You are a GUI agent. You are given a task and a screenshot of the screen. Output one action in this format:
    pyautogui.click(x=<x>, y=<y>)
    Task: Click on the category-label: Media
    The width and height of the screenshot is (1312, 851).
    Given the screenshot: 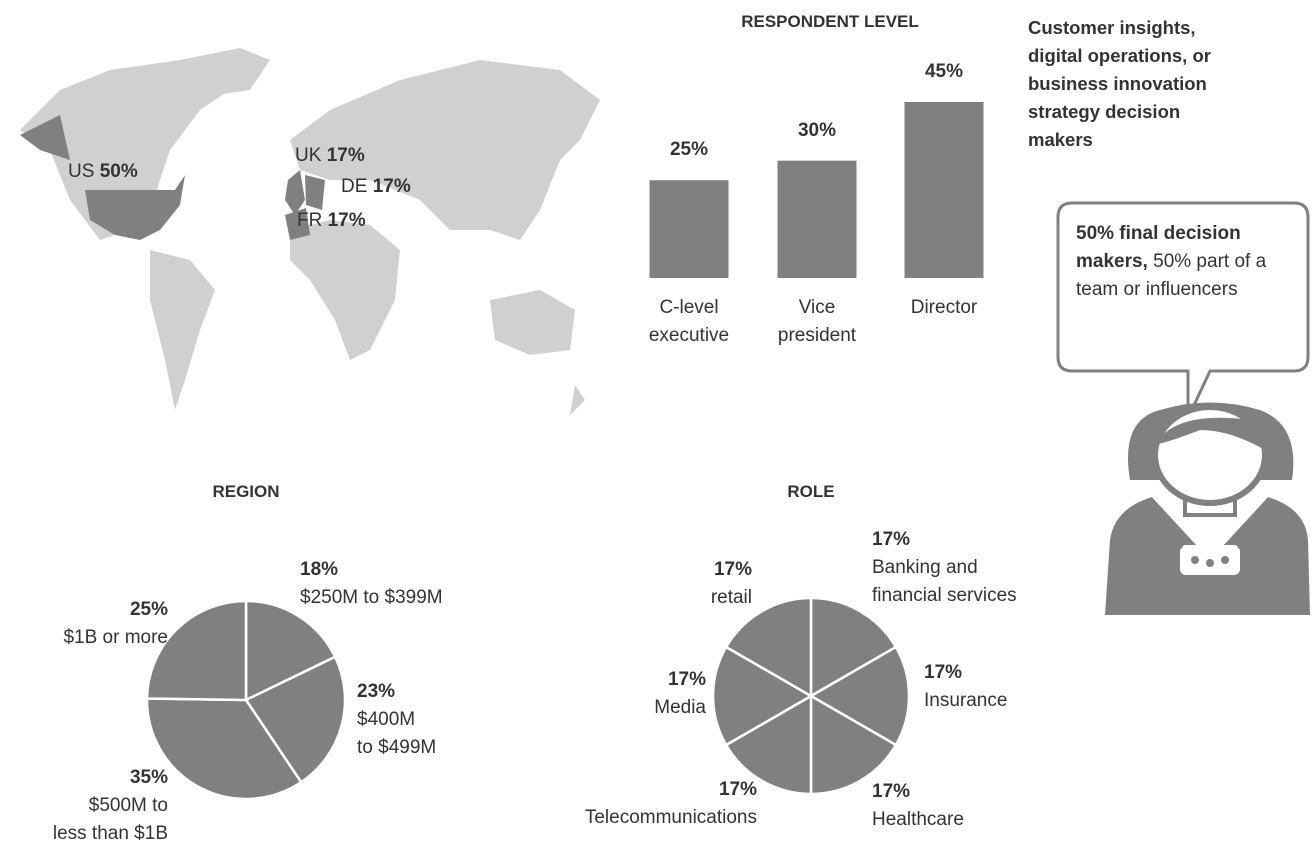 What is the action you would take?
    pyautogui.click(x=680, y=707)
    